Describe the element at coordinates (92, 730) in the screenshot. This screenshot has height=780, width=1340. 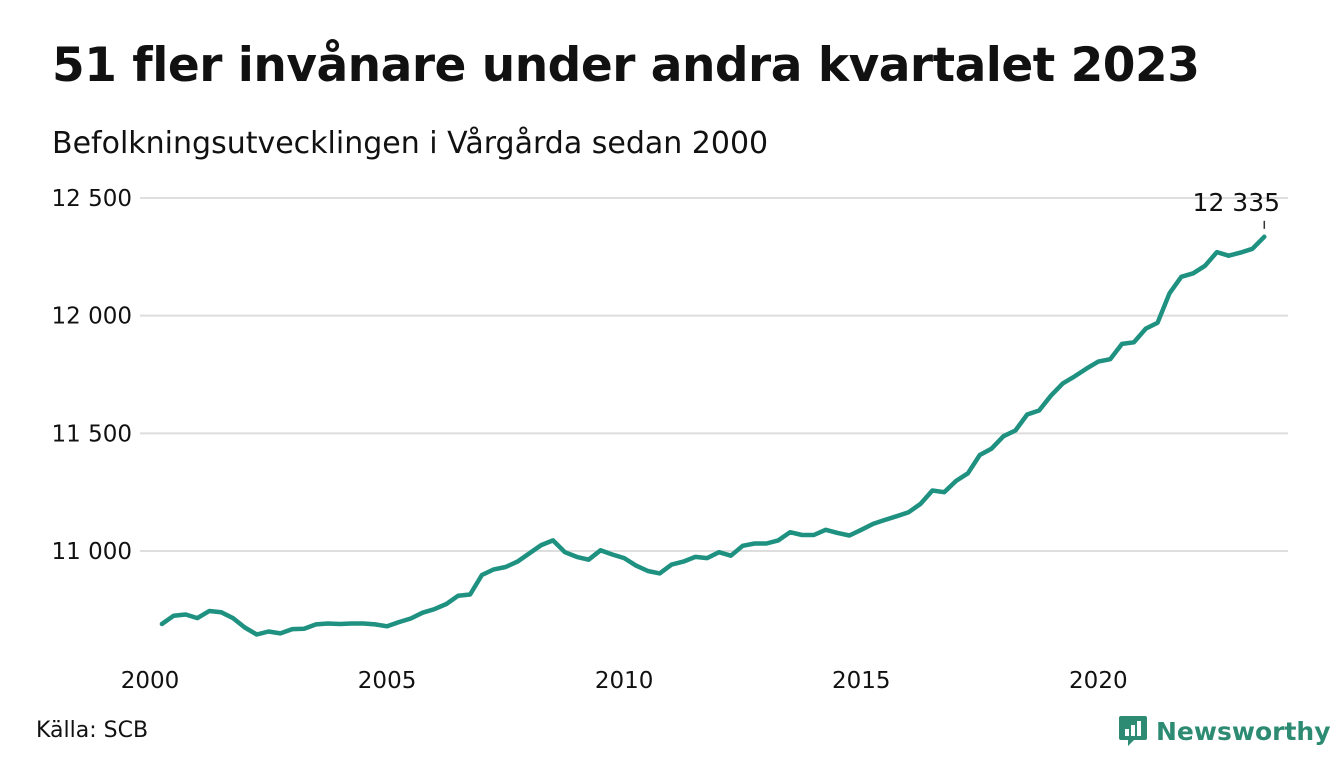
I see `source-note: Källa: SCB` at that location.